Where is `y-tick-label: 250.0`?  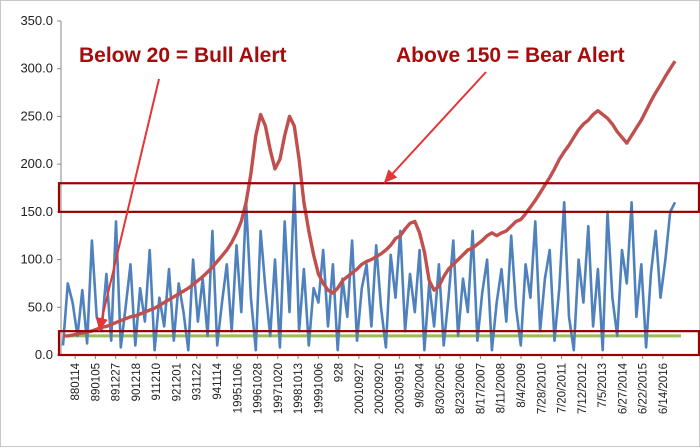 y-tick-label: 250.0 is located at coordinates (36, 115).